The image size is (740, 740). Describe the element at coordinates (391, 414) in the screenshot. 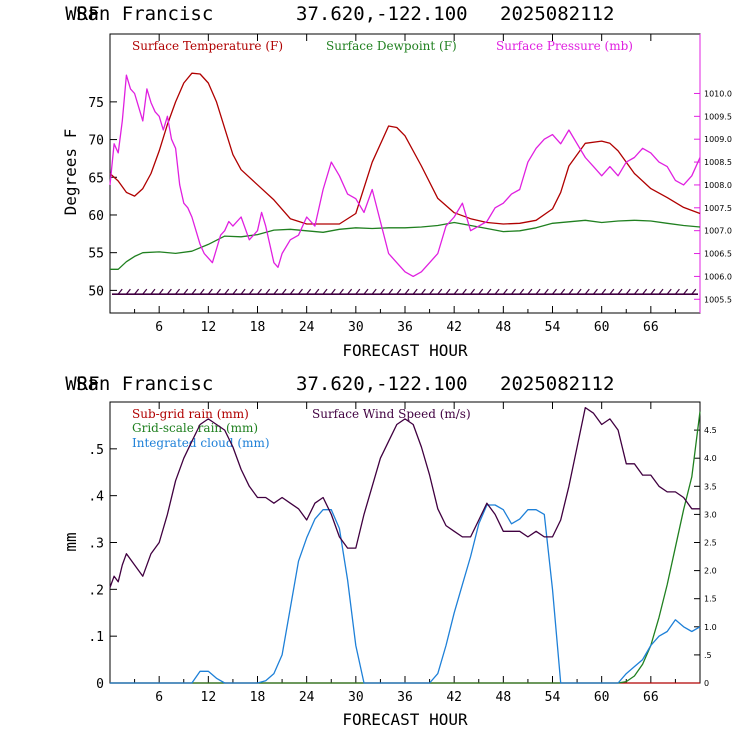

I see `legend-surface-wind-speed: Surface Wind Speed (m/s)` at that location.